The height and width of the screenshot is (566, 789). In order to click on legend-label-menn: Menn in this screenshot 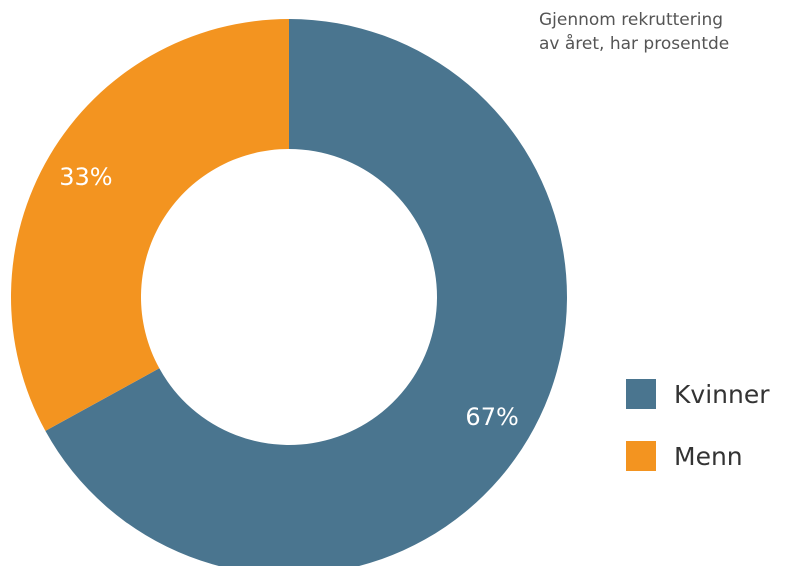, I will do `click(708, 456)`.